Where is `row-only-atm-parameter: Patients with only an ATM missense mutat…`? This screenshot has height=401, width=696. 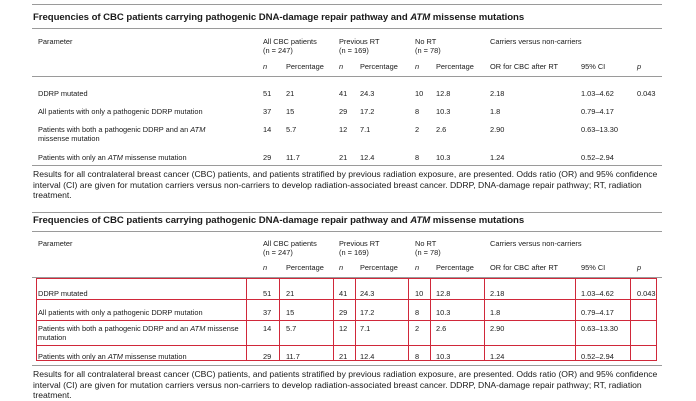 row-only-atm-parameter: Patients with only an ATM missense mutat… is located at coordinates (112, 356).